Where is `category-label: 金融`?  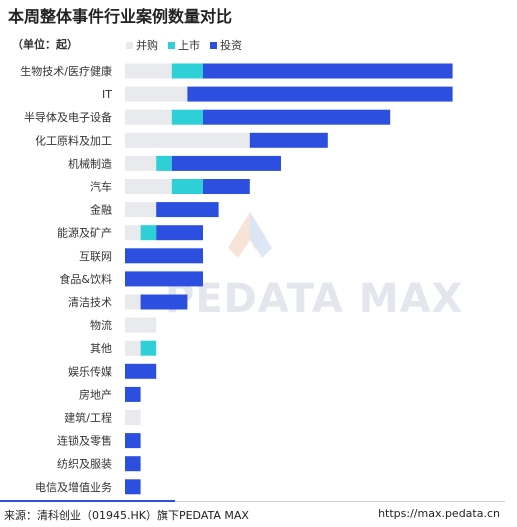
category-label: 金融 is located at coordinates (101, 210).